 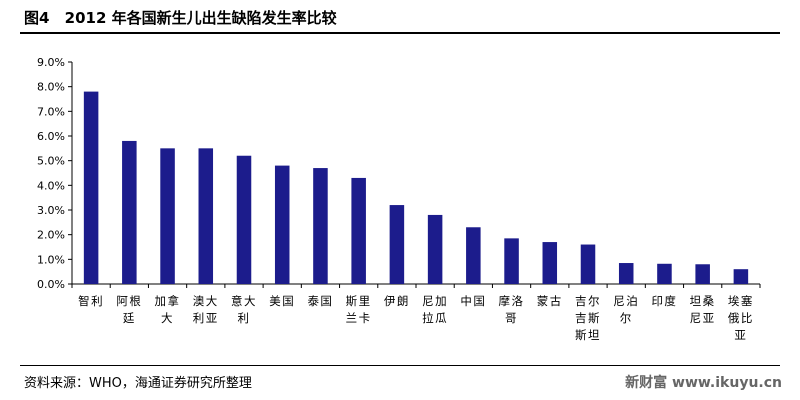 I want to click on y-tick-label: 9.0%, so click(x=51, y=62).